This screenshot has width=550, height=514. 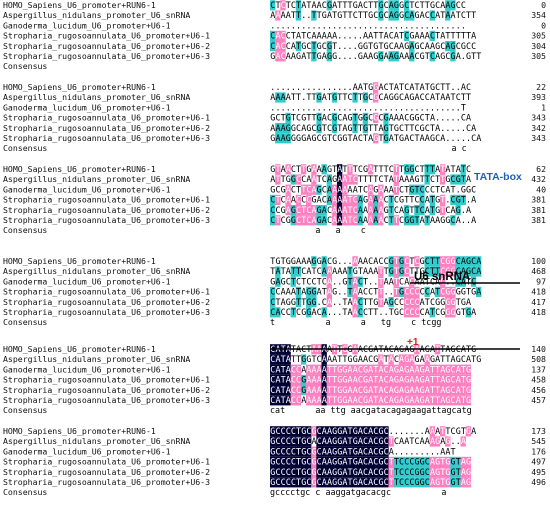 What do you see at coordinates (538, 261) in the screenshot?
I see `sequence-position: 100` at bounding box center [538, 261].